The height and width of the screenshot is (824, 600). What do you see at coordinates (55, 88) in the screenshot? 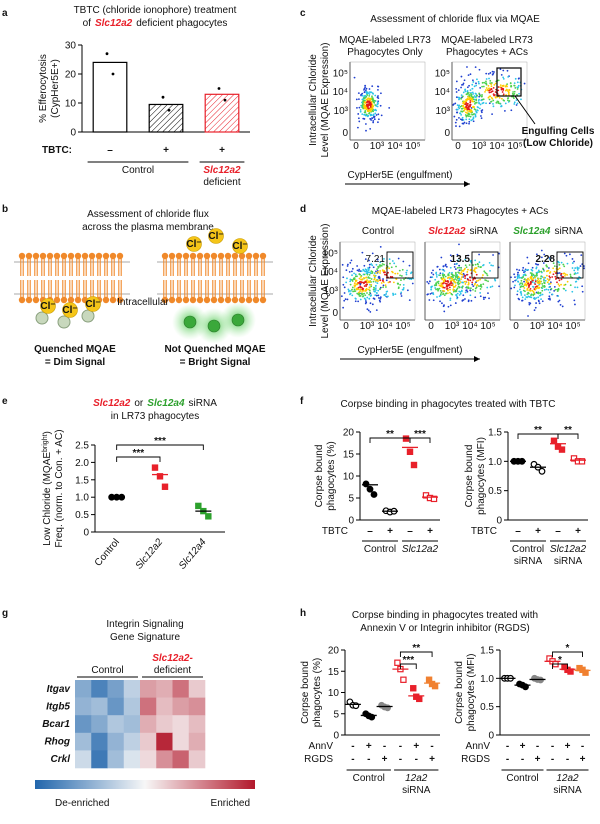
I see `y-axis-label-part: (CypHer5E+)` at bounding box center [55, 88].